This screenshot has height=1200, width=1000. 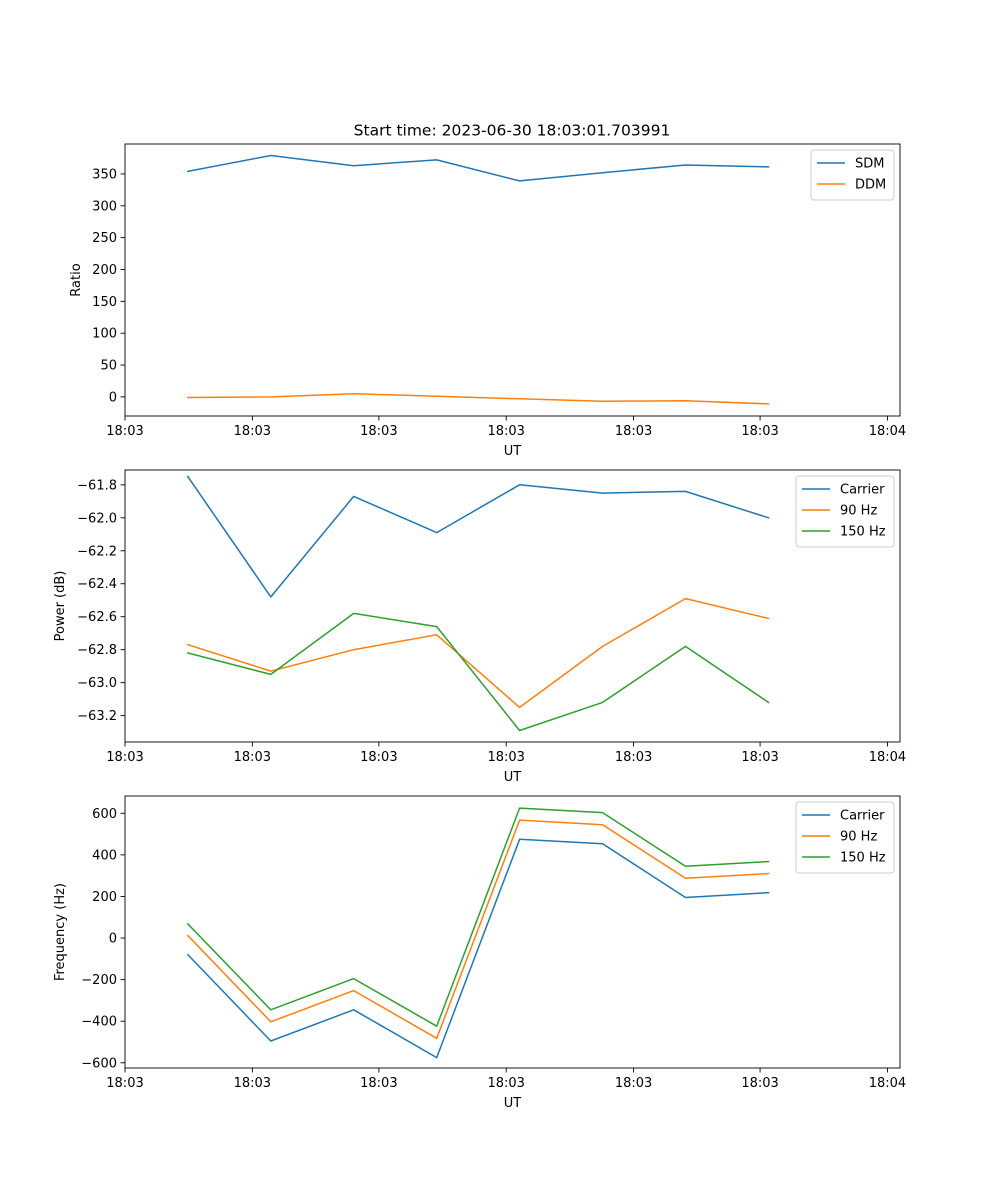 I want to click on frequency-series-line-90-hz, so click(x=478, y=929).